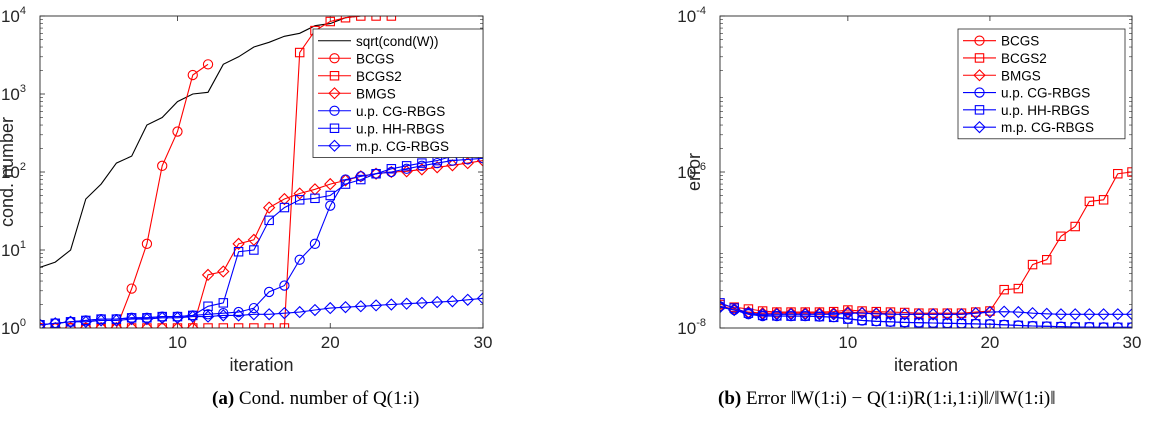 The height and width of the screenshot is (430, 1149). I want to click on x-tick-label: 10, so click(847, 342).